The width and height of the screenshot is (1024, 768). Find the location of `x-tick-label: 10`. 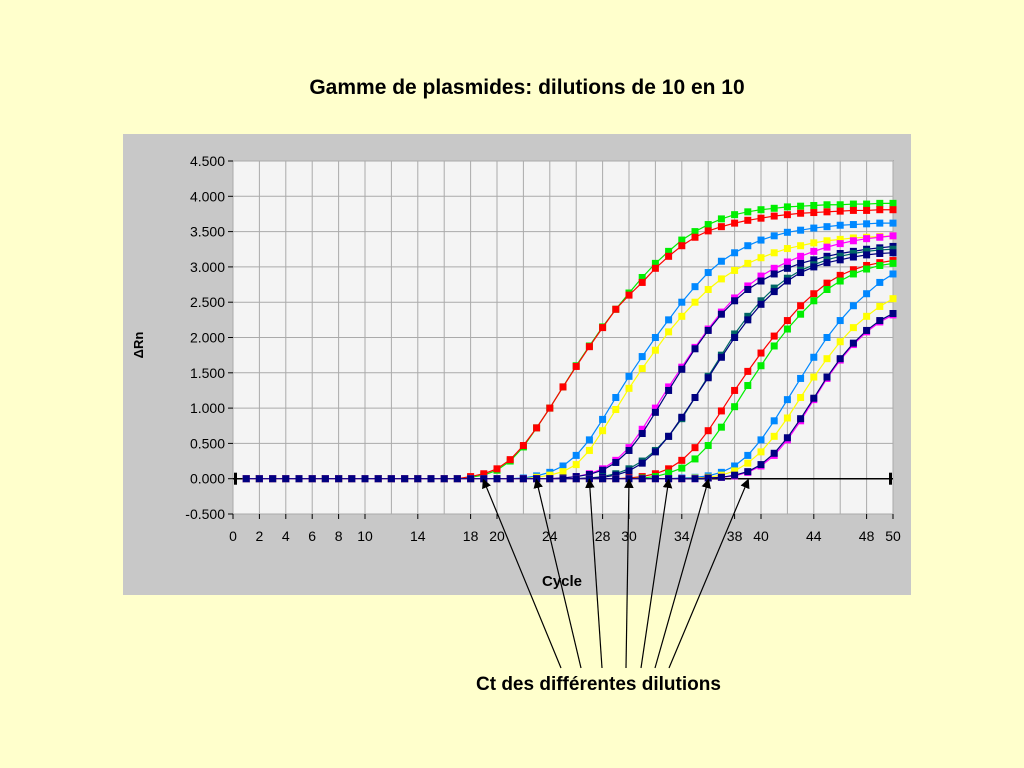

x-tick-label: 10 is located at coordinates (365, 536).